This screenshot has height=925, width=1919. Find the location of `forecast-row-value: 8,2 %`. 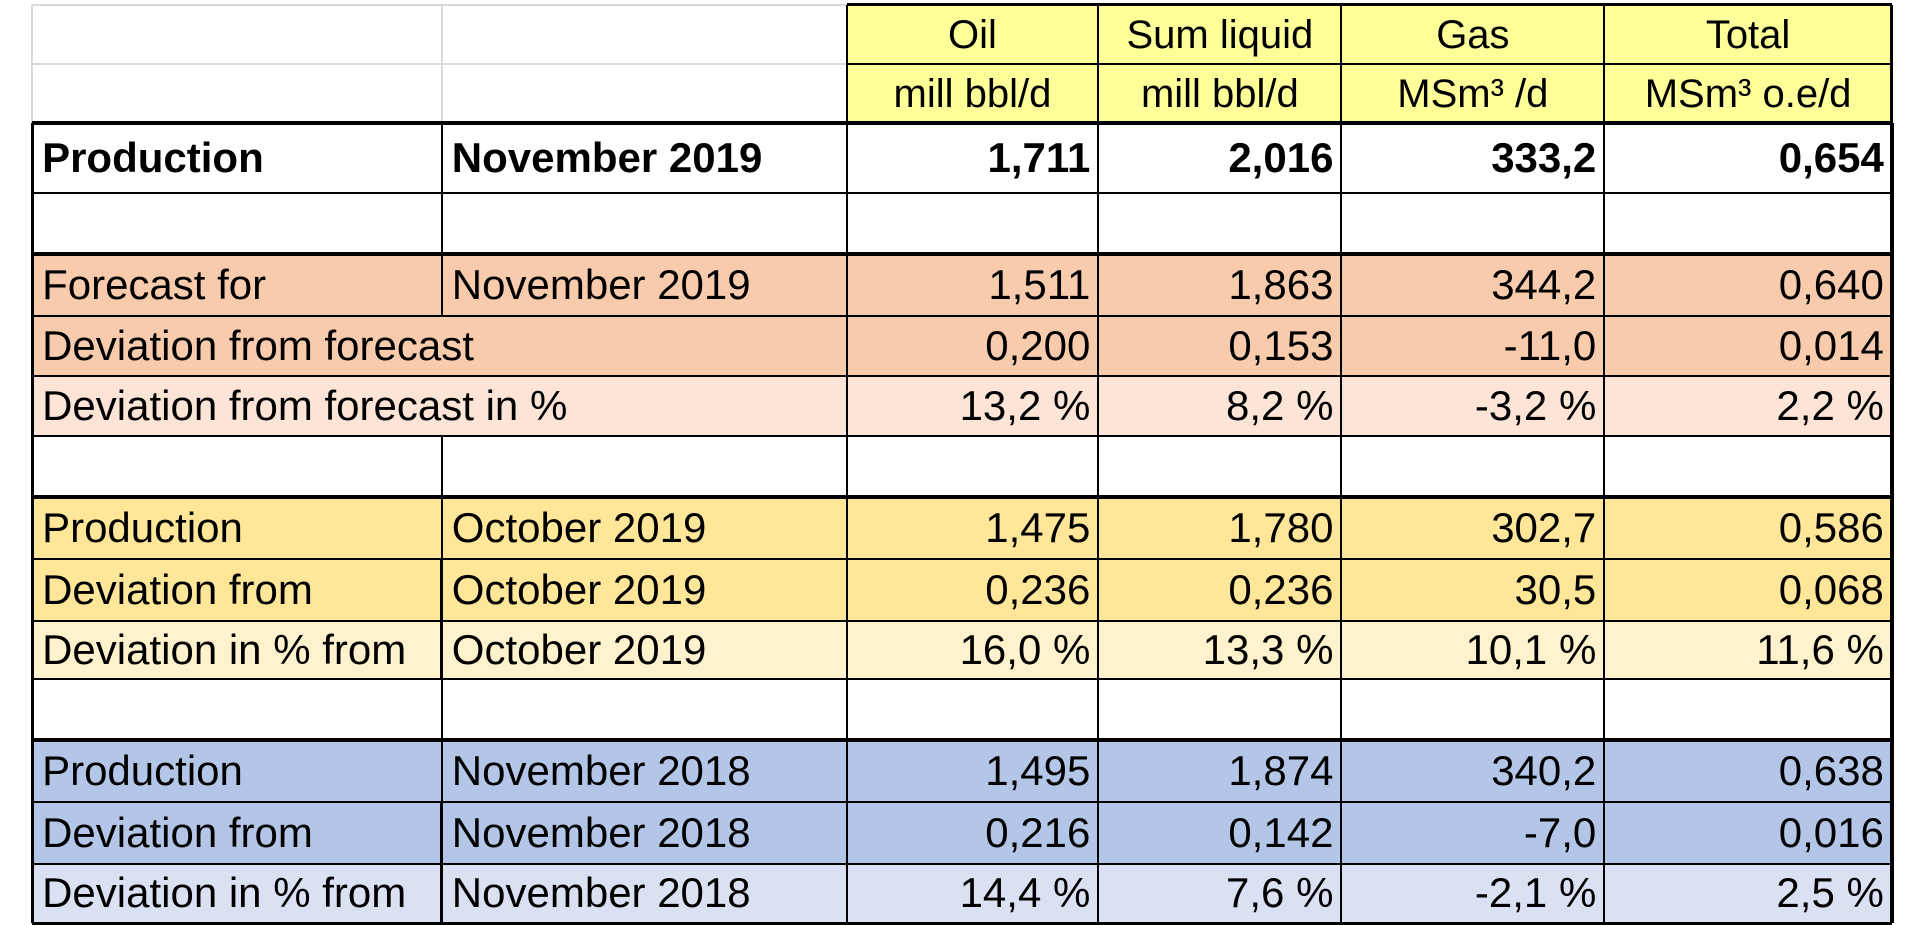

forecast-row-value: 8,2 % is located at coordinates (1220, 406).